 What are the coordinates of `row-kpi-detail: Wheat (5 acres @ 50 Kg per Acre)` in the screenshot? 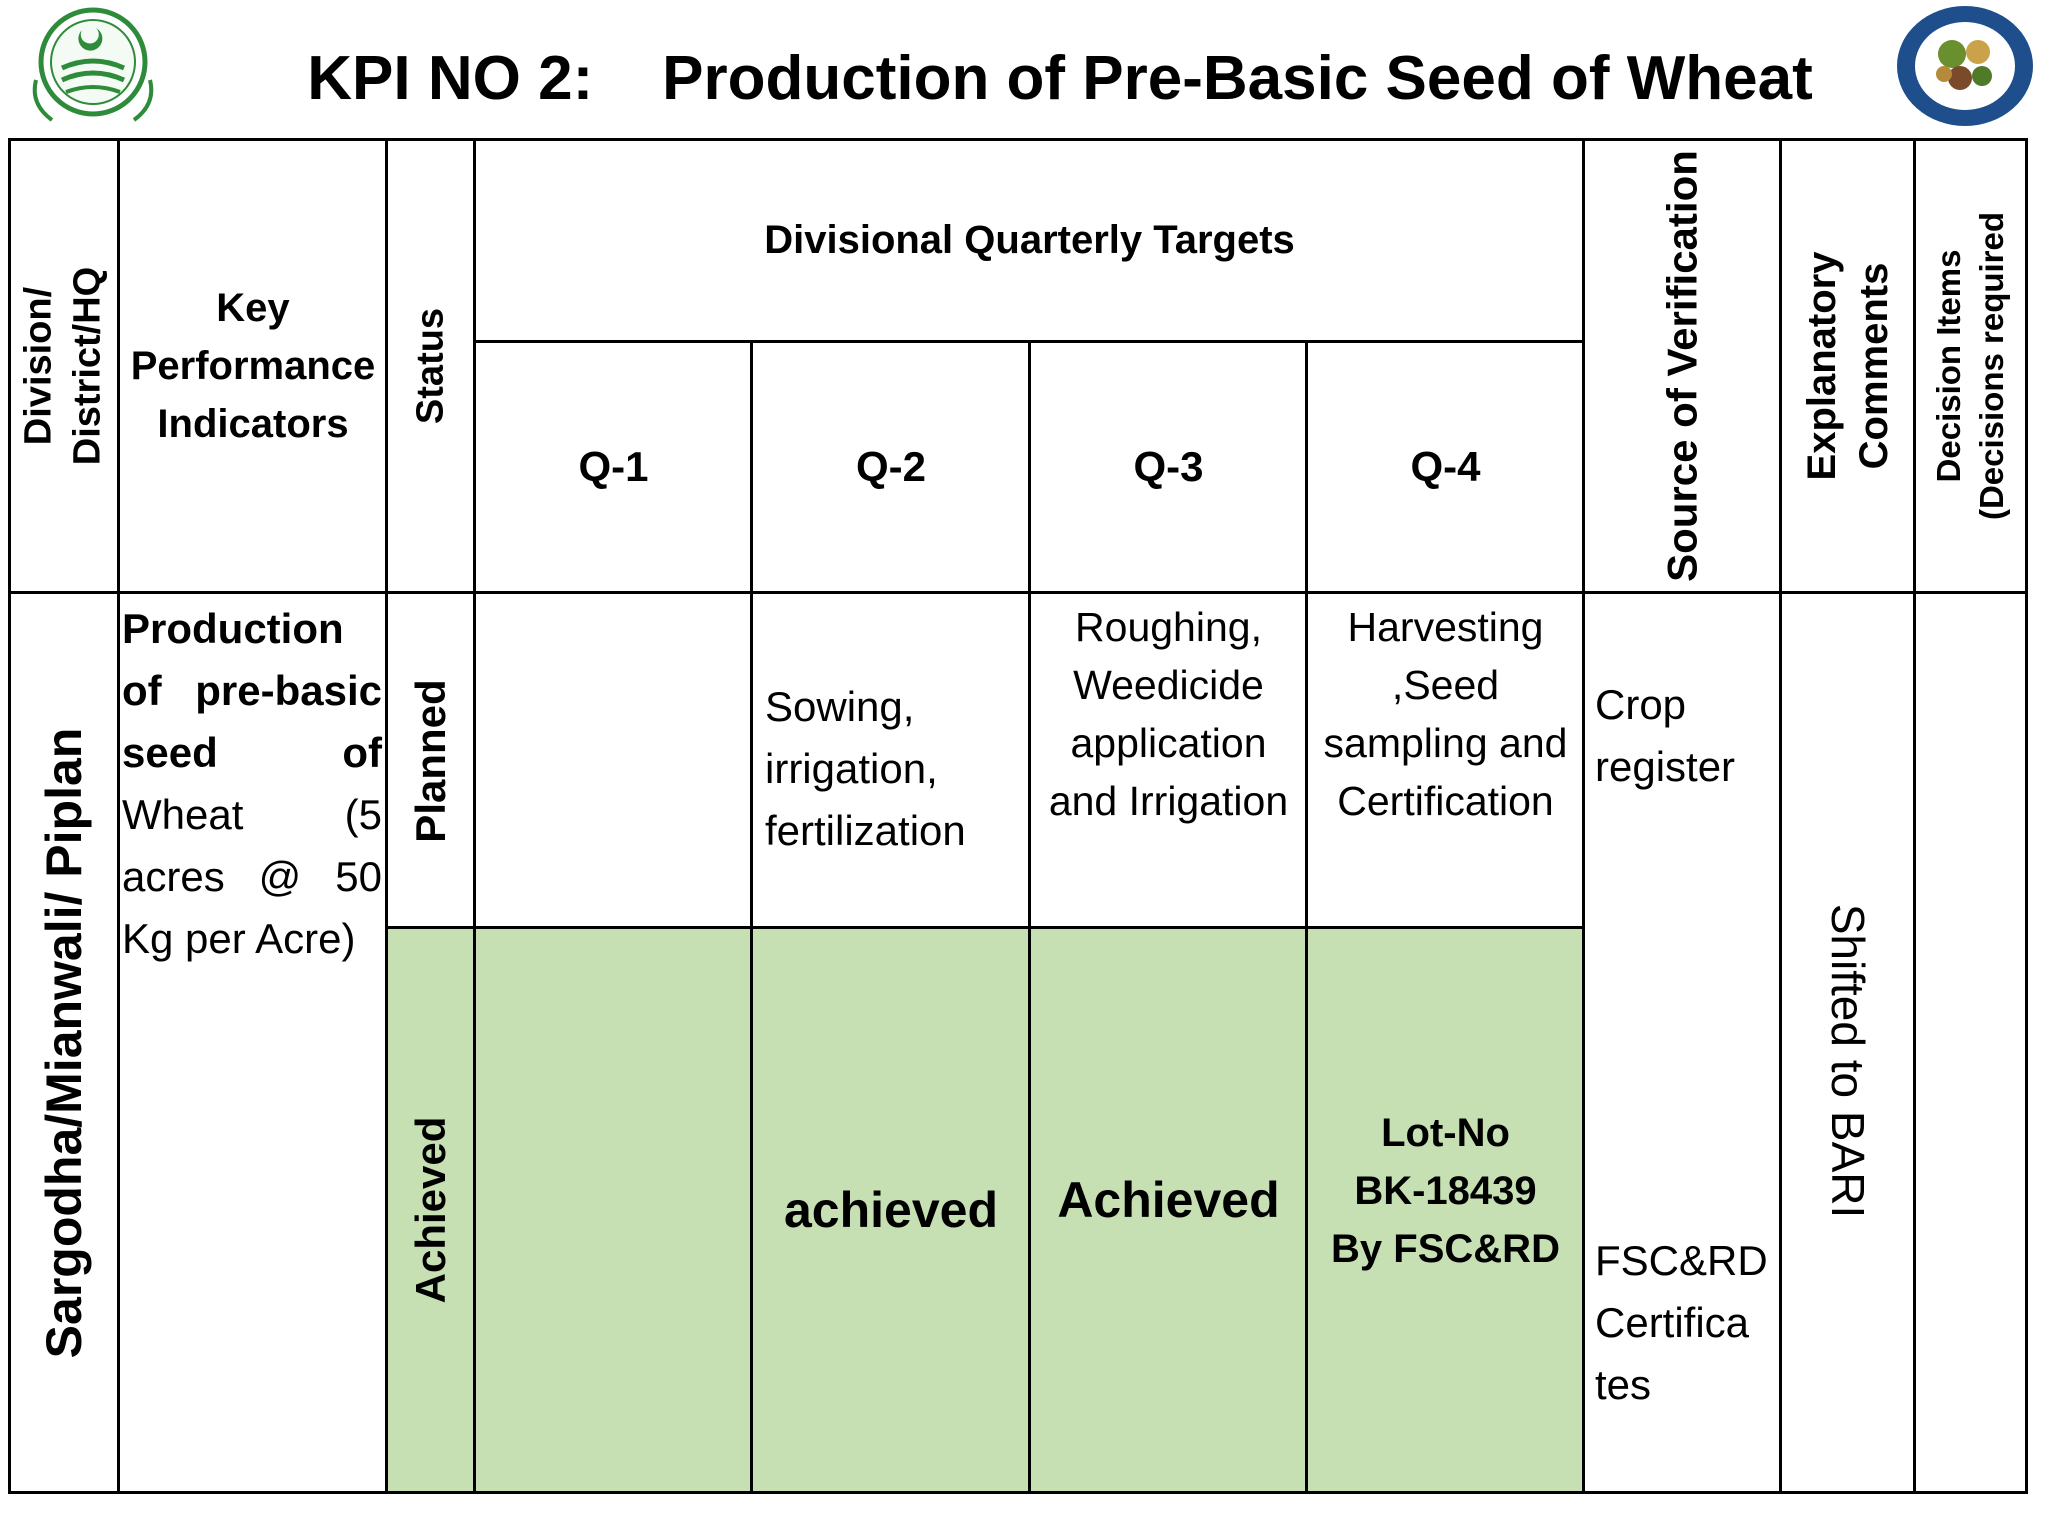 It's located at (252, 876).